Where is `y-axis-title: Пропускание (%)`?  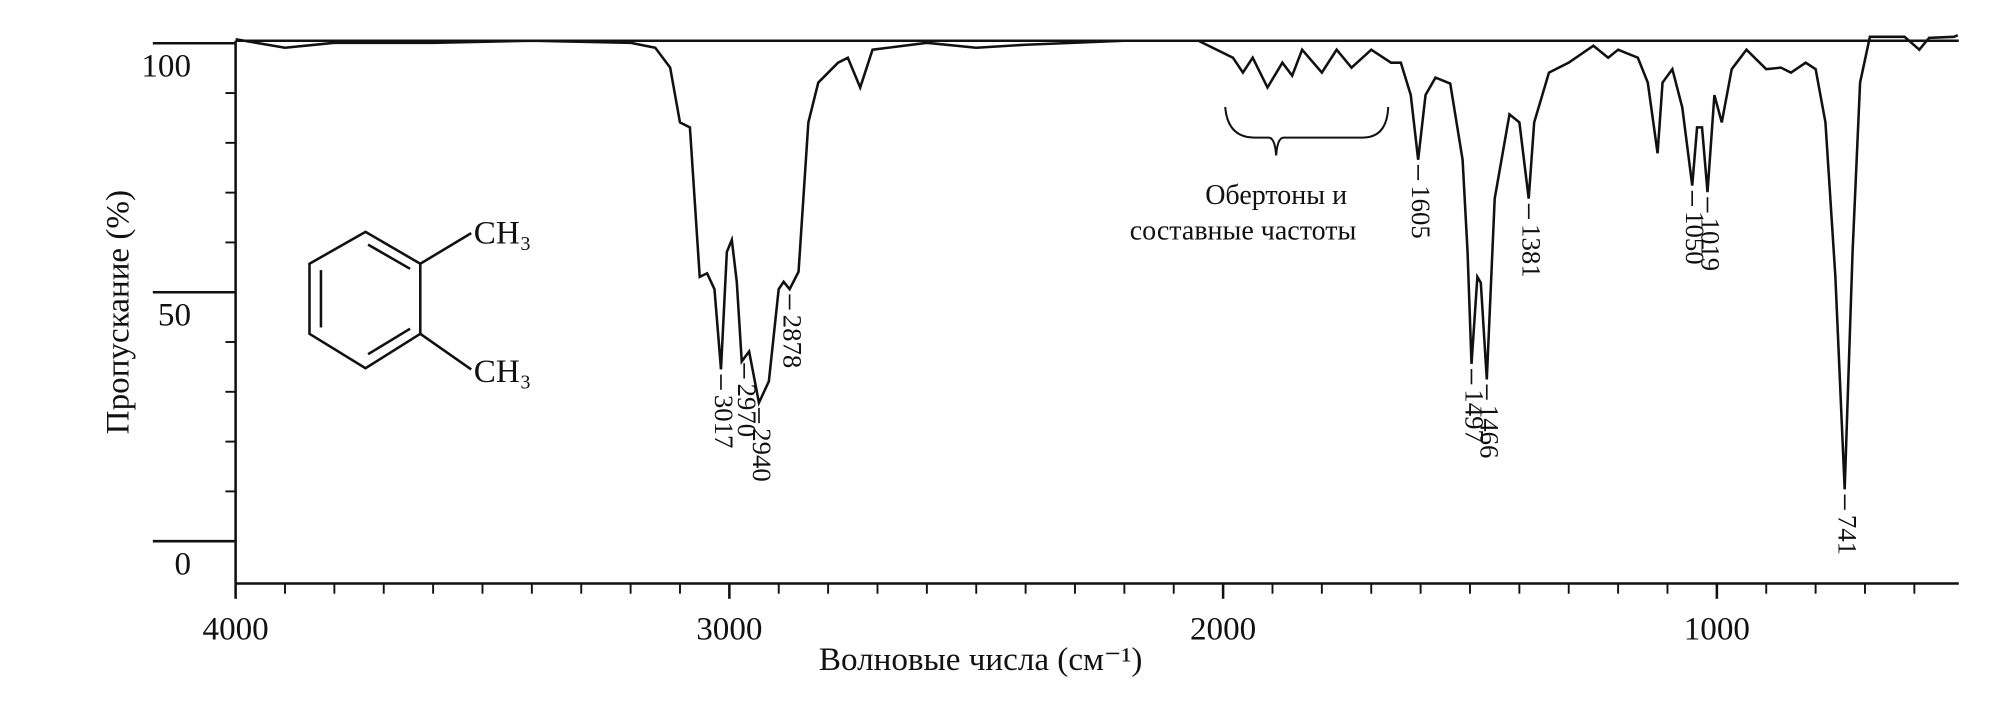 y-axis-title: Пропускание (%) is located at coordinates (118, 312).